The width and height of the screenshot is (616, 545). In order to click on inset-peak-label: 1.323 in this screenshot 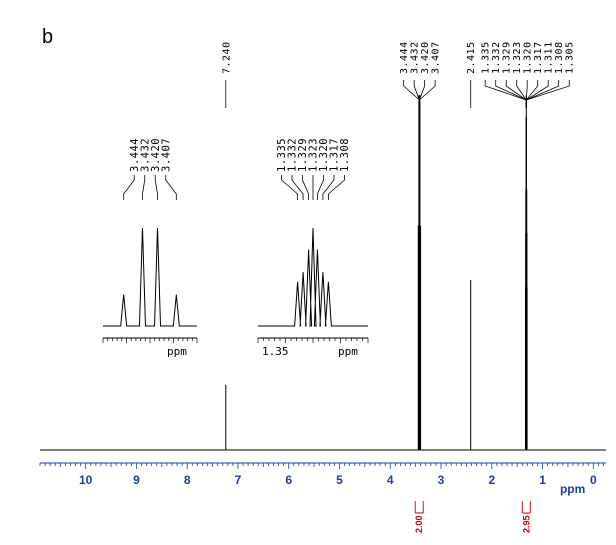, I will do `click(314, 155)`.